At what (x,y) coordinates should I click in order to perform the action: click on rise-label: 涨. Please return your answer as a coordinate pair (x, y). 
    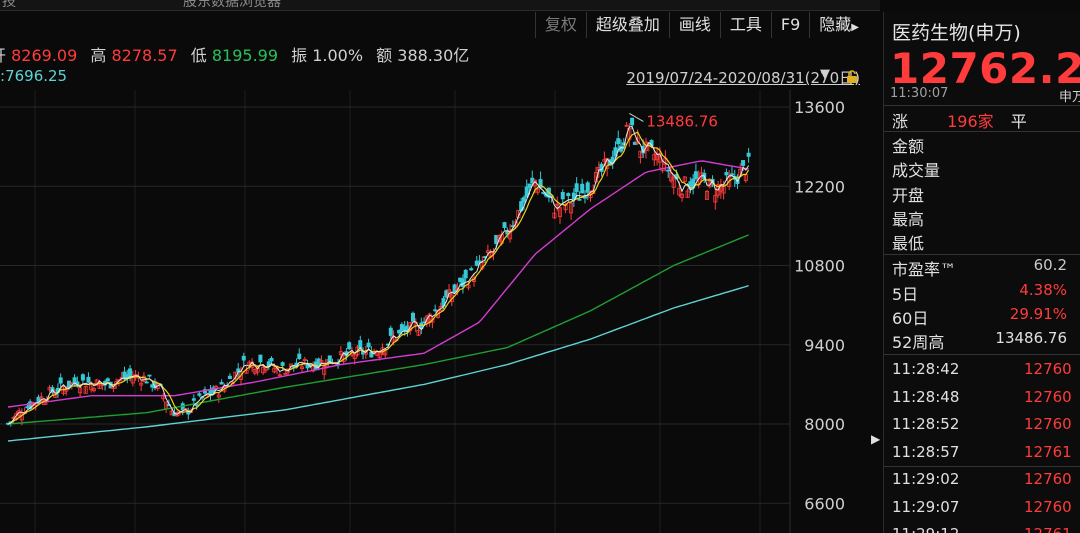
    Looking at the image, I should click on (900, 121).